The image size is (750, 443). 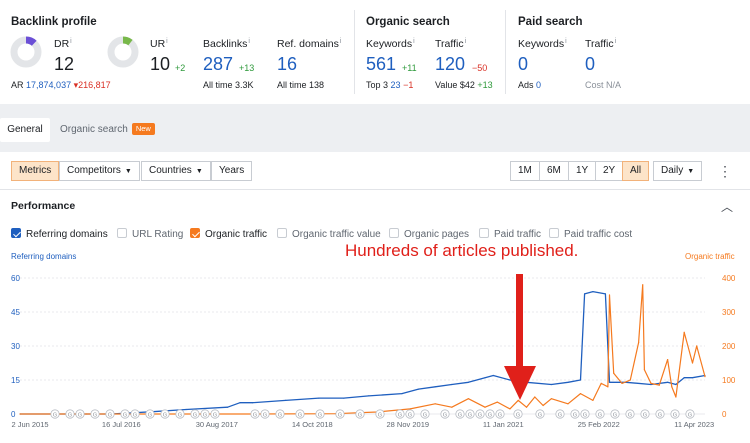 What do you see at coordinates (727, 207) in the screenshot?
I see `collapse-chevron-icon: ︿` at bounding box center [727, 207].